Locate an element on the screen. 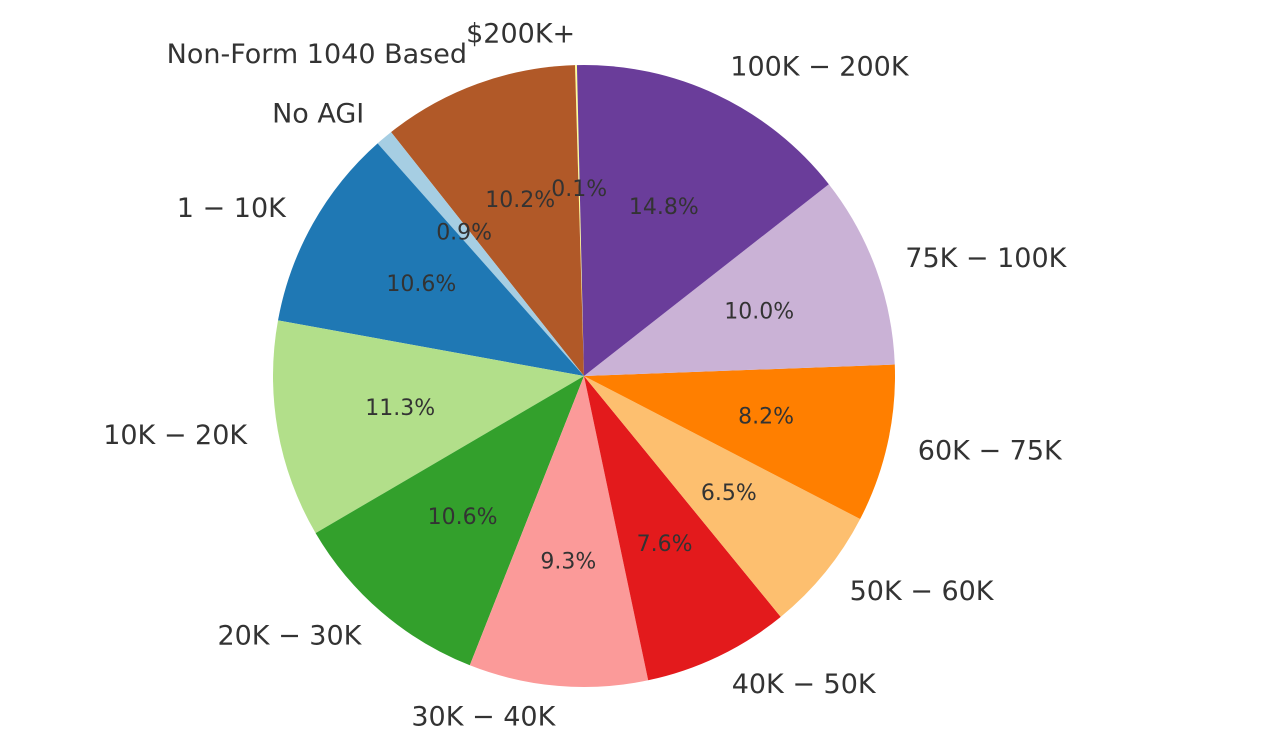 The image size is (1278, 752). pct-label-20k-30k: 10.6% is located at coordinates (463, 517).